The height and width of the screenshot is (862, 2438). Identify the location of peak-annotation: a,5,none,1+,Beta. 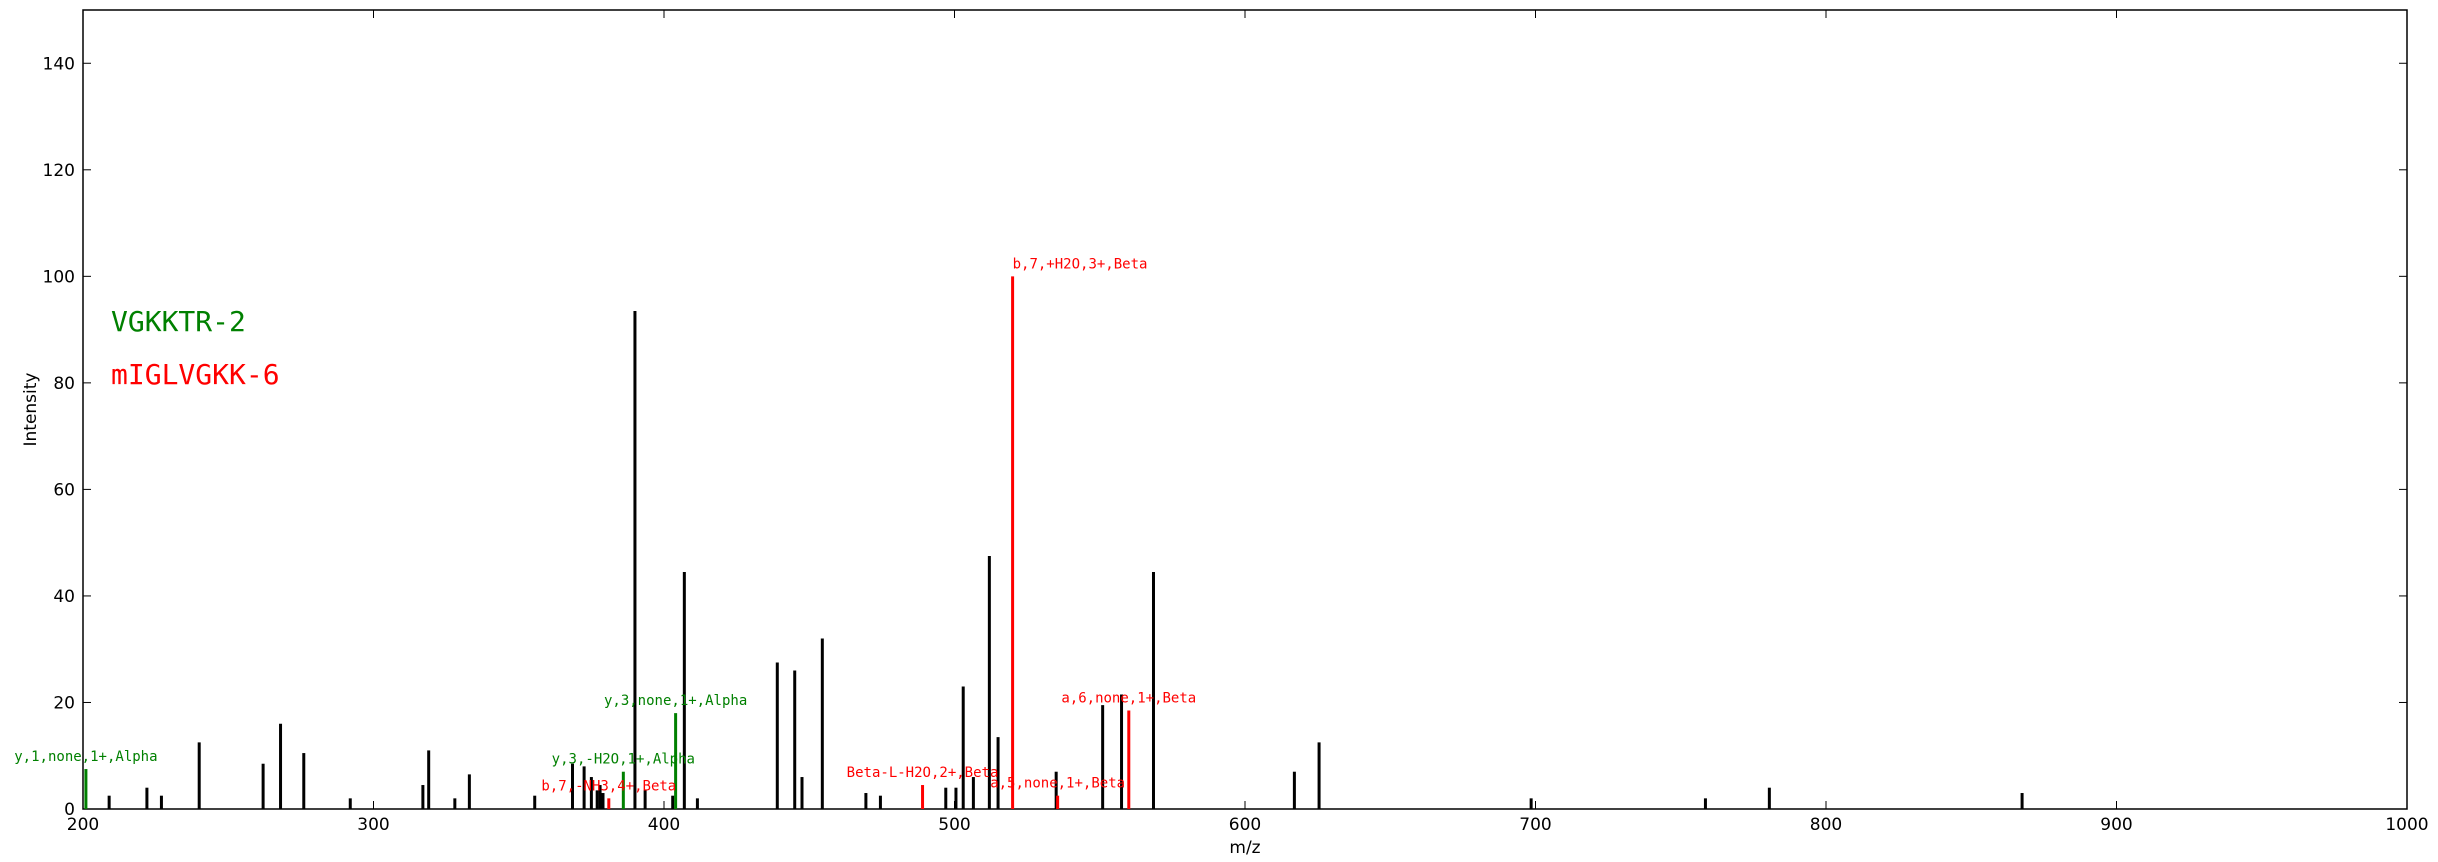
(1057, 784).